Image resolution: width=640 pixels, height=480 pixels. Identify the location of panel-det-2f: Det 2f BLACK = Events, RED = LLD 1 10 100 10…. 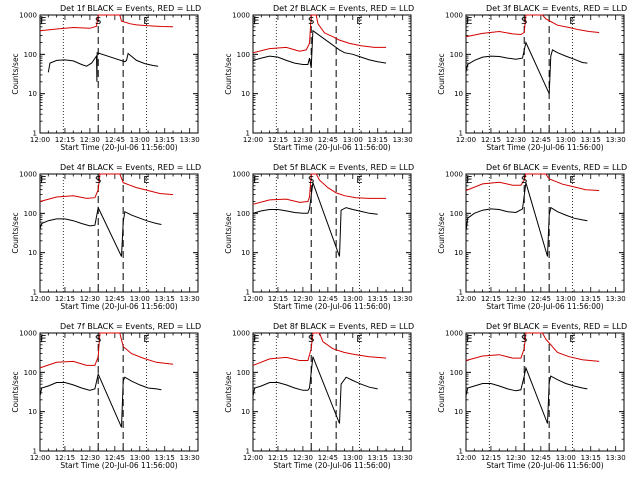
(319, 78).